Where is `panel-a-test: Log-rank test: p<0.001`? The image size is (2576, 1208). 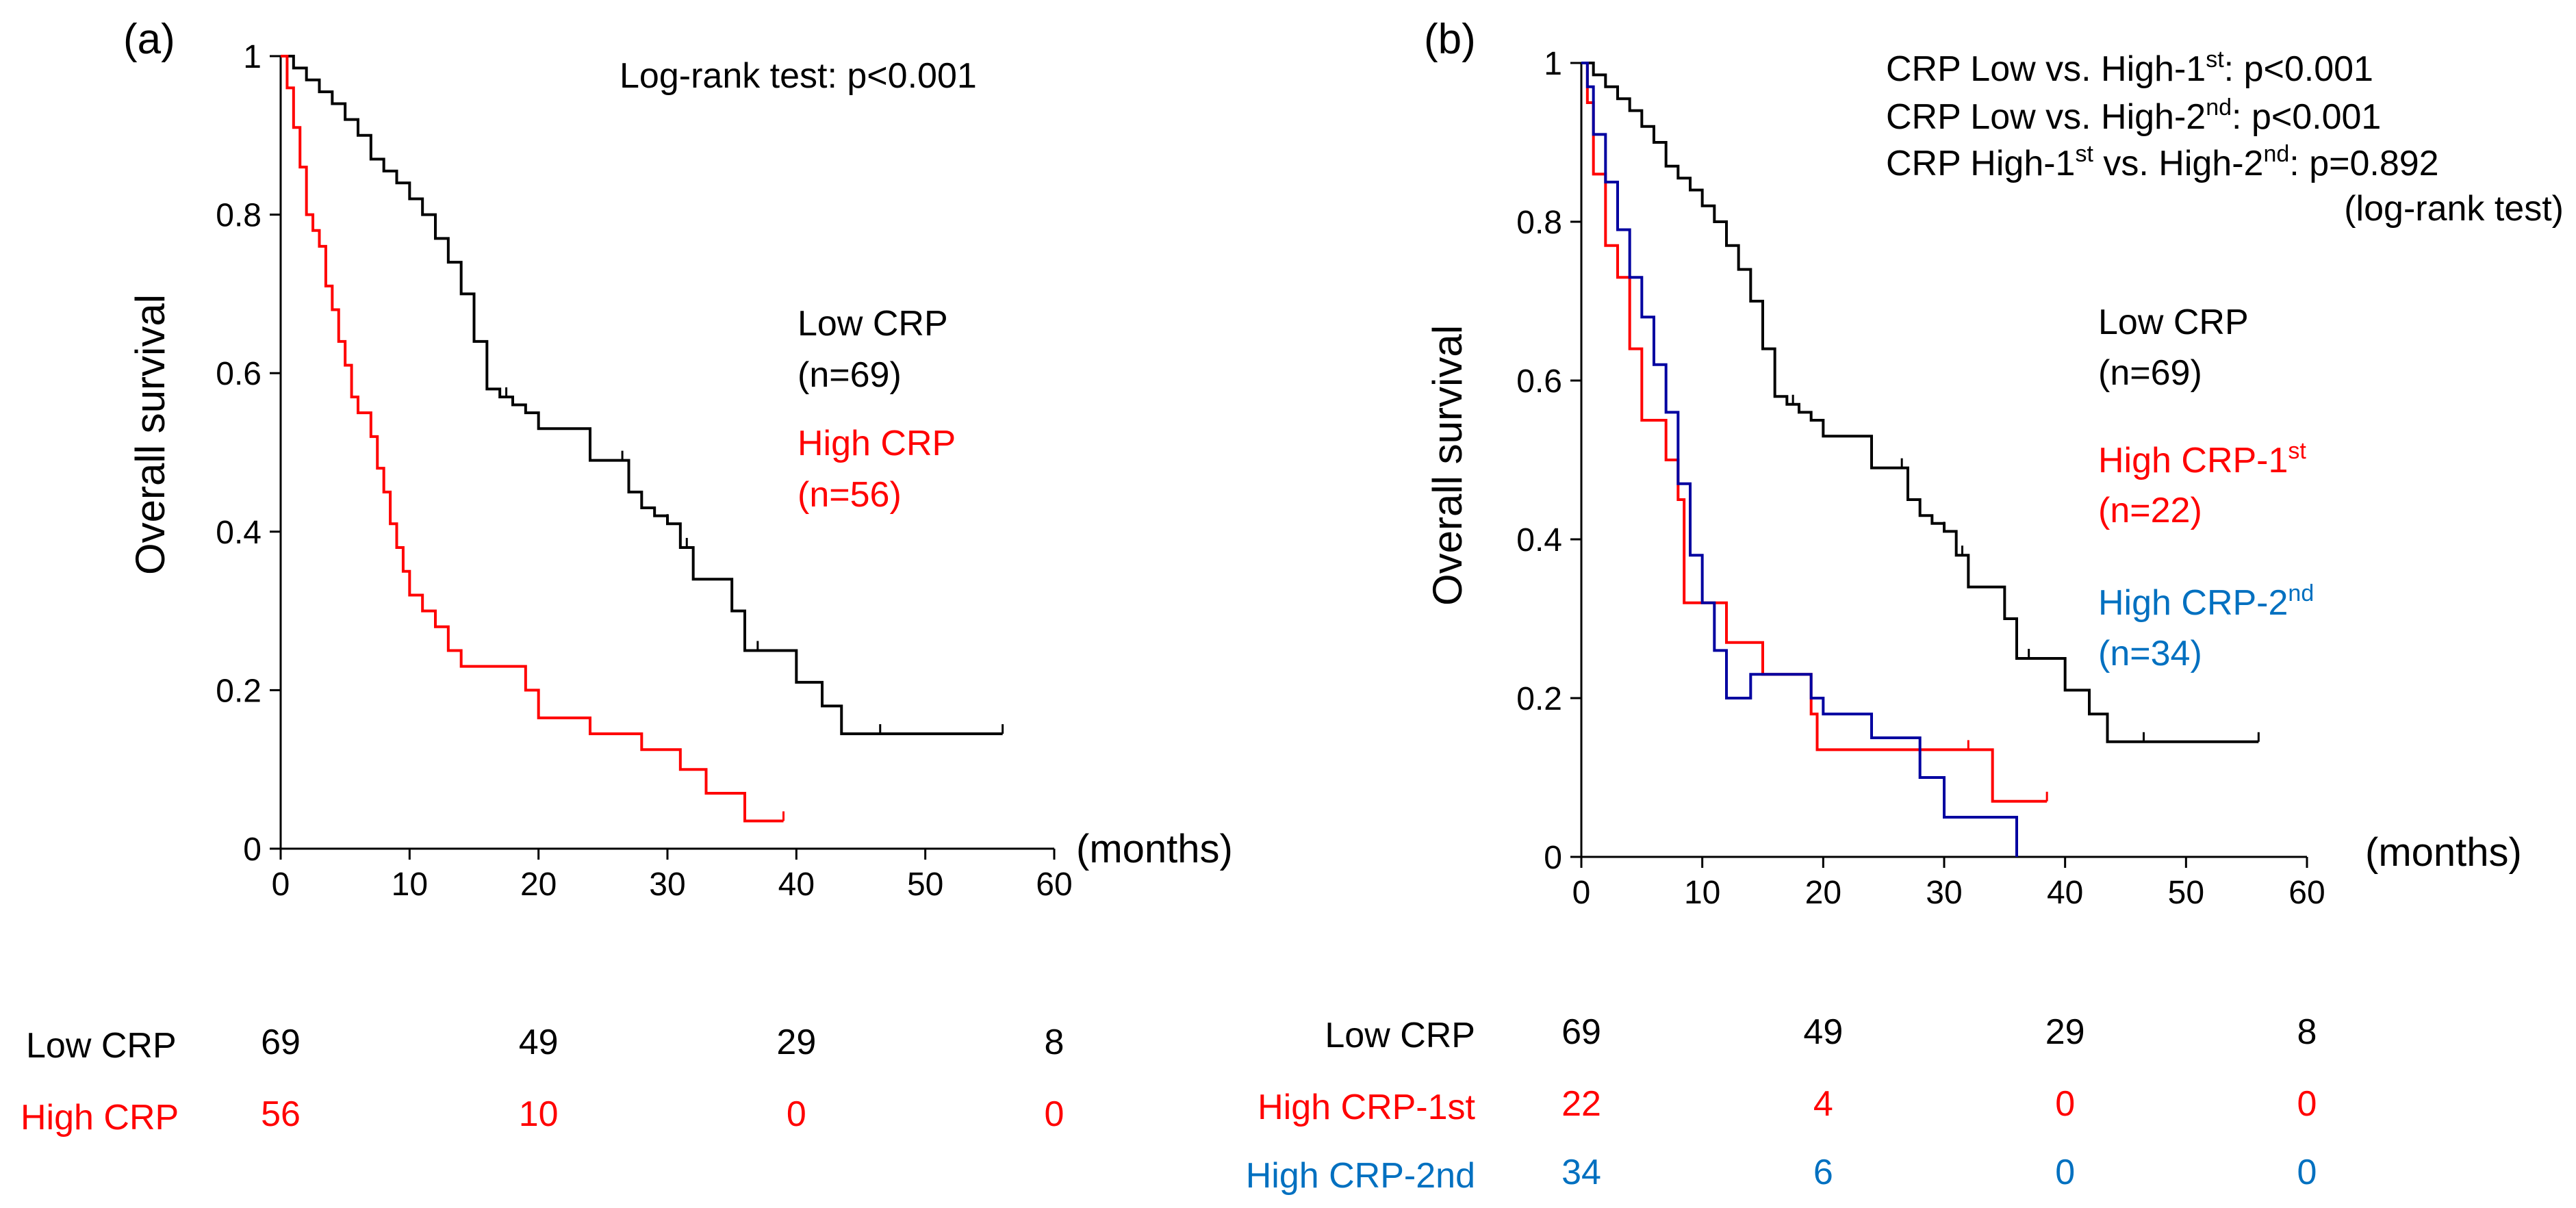 panel-a-test: Log-rank test: p<0.001 is located at coordinates (799, 76).